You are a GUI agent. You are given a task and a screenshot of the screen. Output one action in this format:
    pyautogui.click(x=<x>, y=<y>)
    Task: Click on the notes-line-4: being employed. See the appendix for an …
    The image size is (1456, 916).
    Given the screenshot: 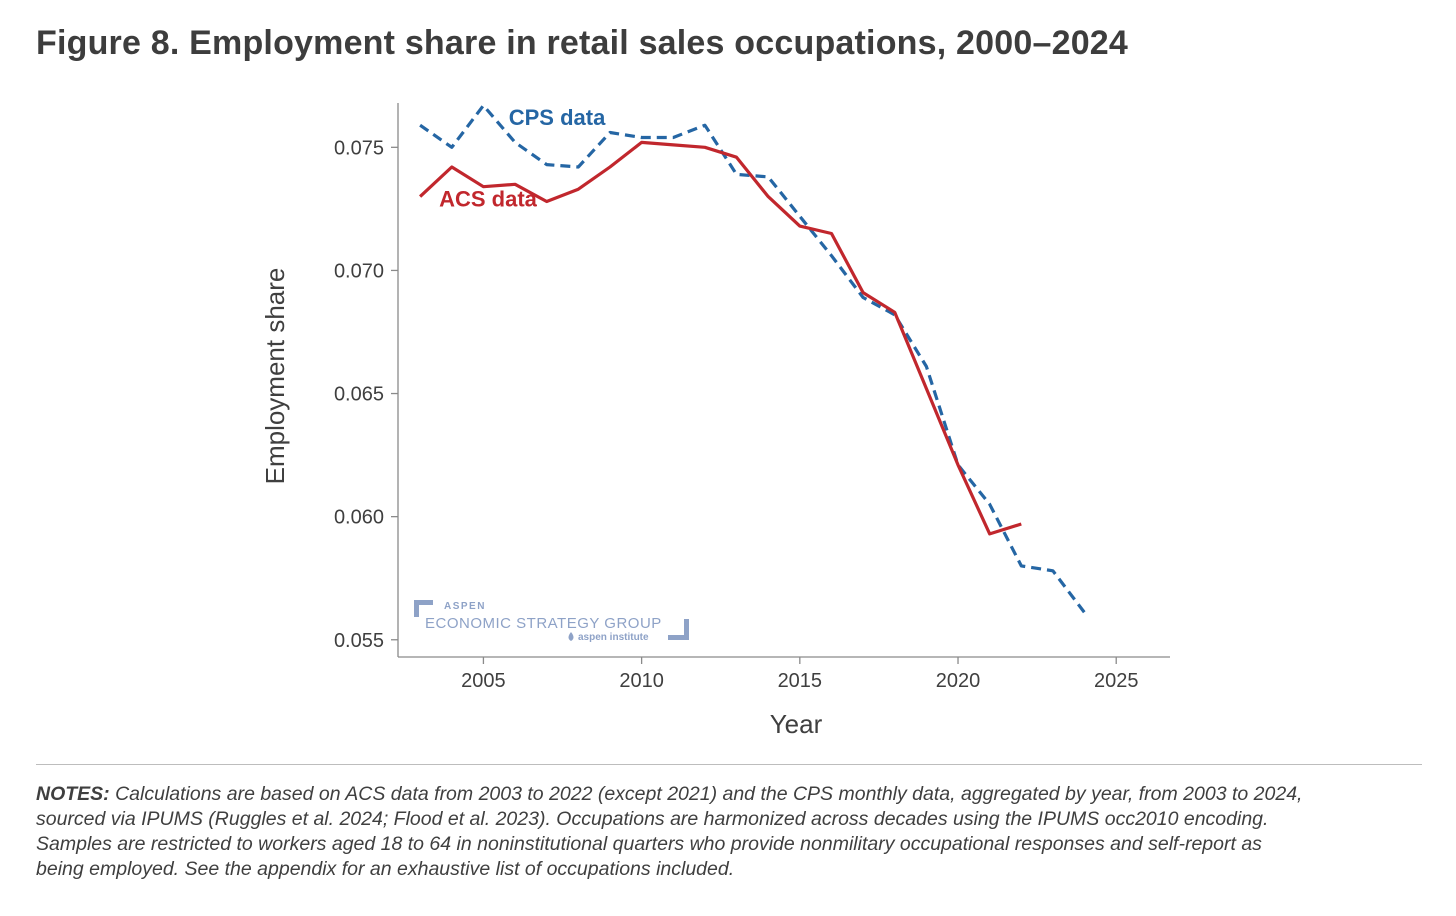 What is the action you would take?
    pyautogui.click(x=385, y=869)
    